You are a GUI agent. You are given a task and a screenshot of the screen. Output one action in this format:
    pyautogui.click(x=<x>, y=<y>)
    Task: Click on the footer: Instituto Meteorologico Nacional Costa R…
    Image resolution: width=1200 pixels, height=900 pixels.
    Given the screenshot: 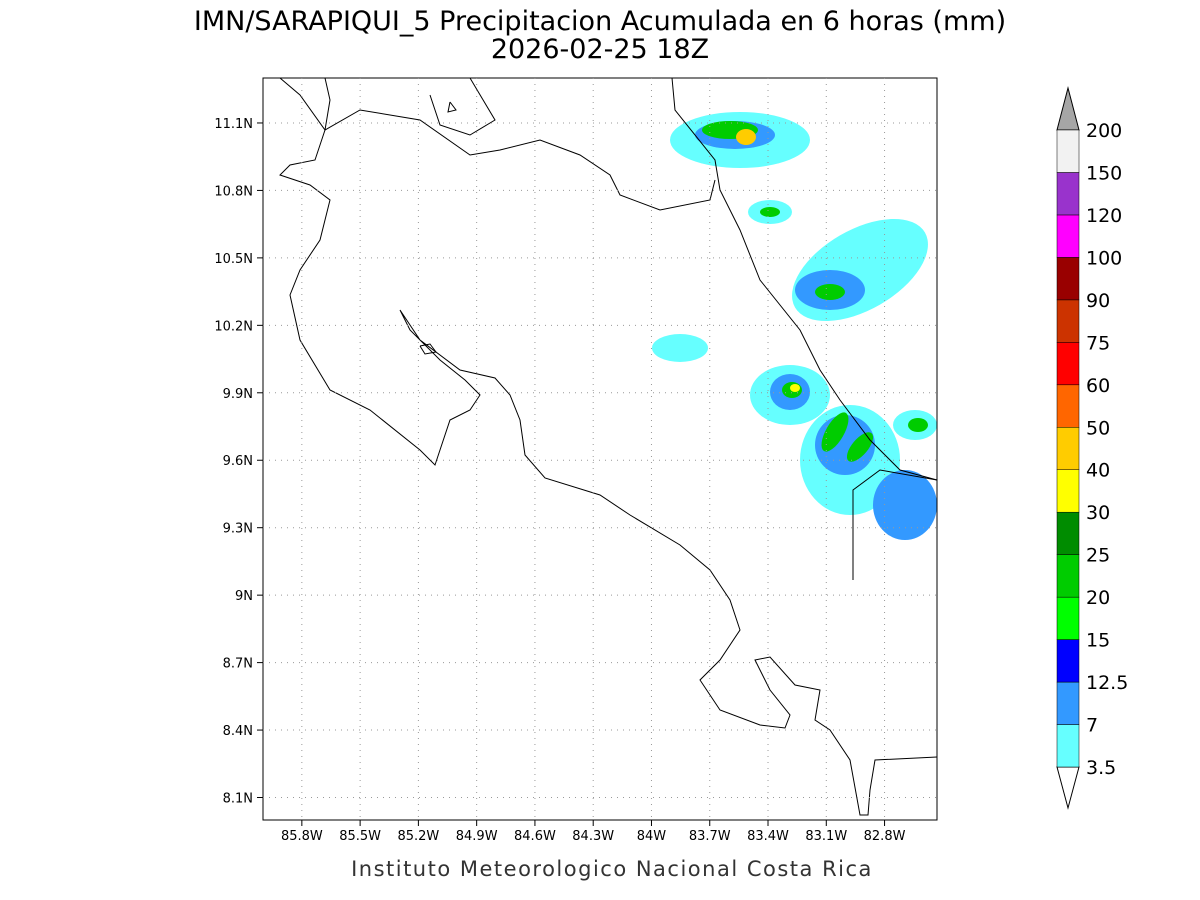 What is the action you would take?
    pyautogui.click(x=612, y=869)
    